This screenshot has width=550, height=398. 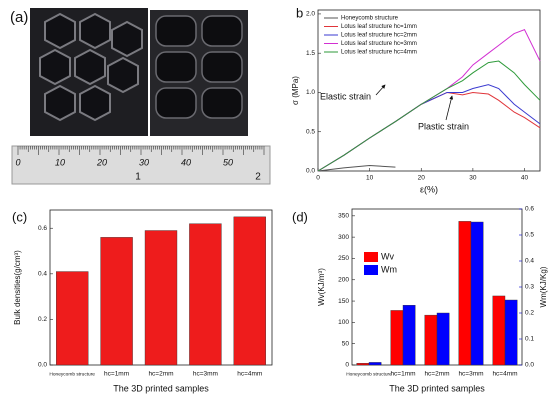 What do you see at coordinates (529, 287) in the screenshot?
I see `y2-tick-label: 0.3` at bounding box center [529, 287].